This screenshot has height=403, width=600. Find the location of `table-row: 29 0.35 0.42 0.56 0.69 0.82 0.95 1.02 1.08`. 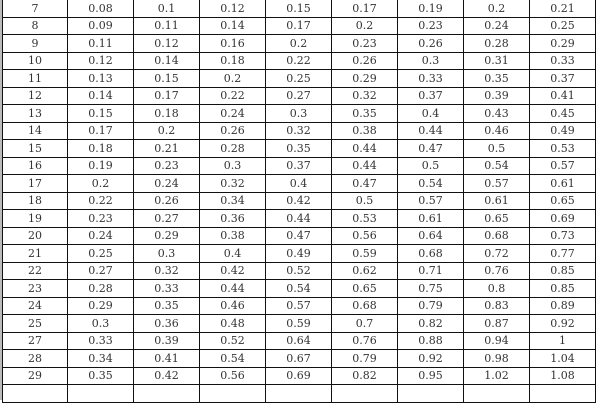

table-row: 29 0.35 0.42 0.56 0.69 0.82 0.95 1.02 1.08 is located at coordinates (299, 375).